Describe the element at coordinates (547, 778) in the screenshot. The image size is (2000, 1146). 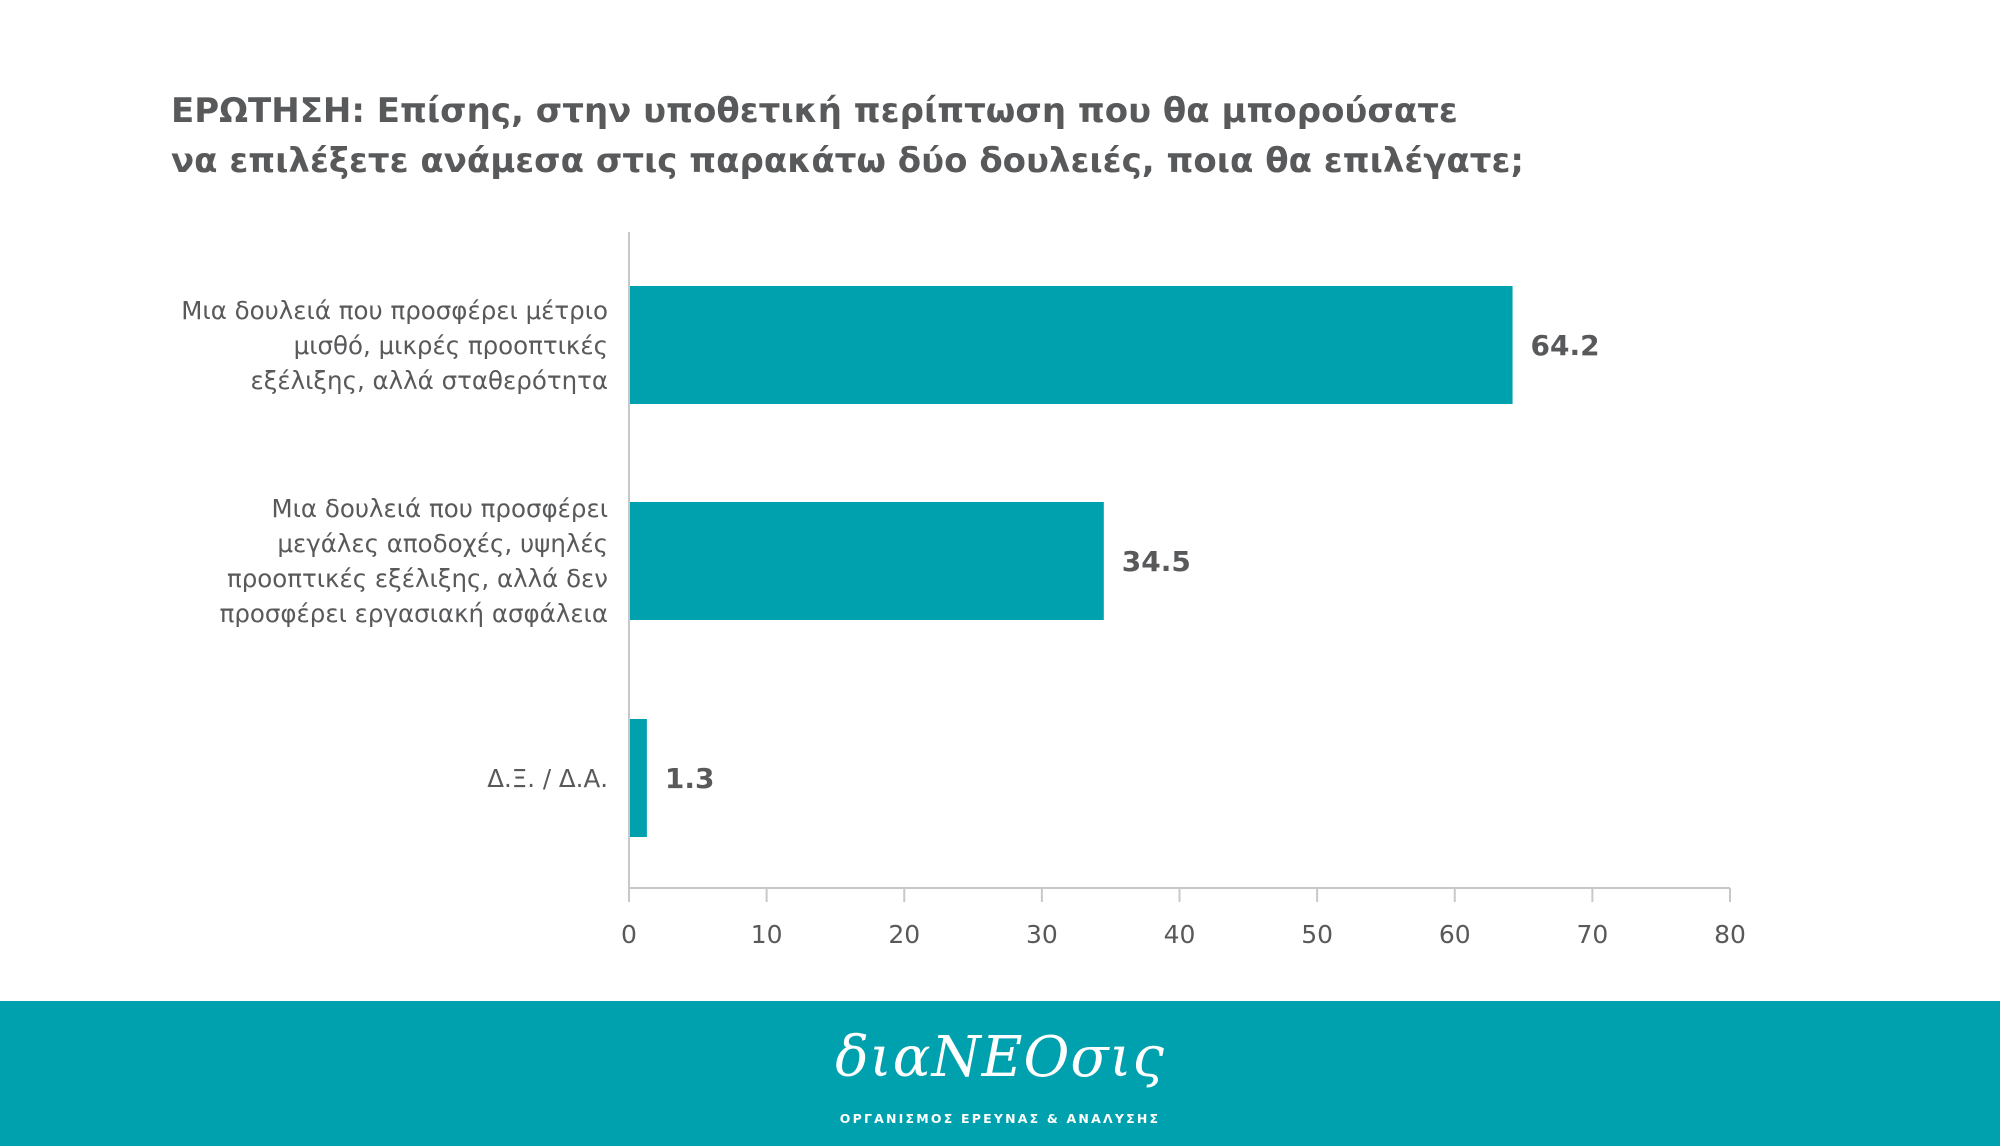
I see `category-label-2-line-0: Δ.Ξ. / Δ.Α.` at that location.